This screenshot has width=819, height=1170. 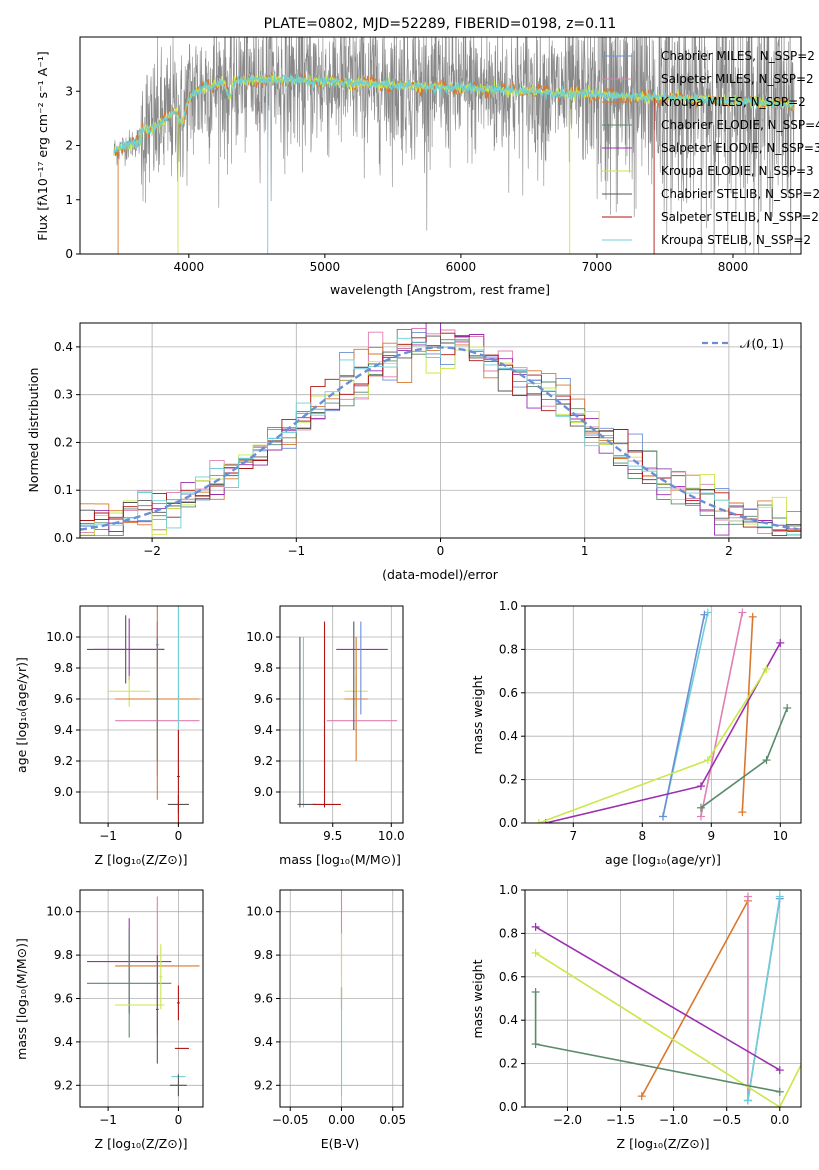 What do you see at coordinates (326, 1020) in the screenshot?
I see `mass-vs-ebv-panel: −0.05 0.00 0.05 9.2 9.4 9.6 9.8 10.0 E(B-V)` at bounding box center [326, 1020].